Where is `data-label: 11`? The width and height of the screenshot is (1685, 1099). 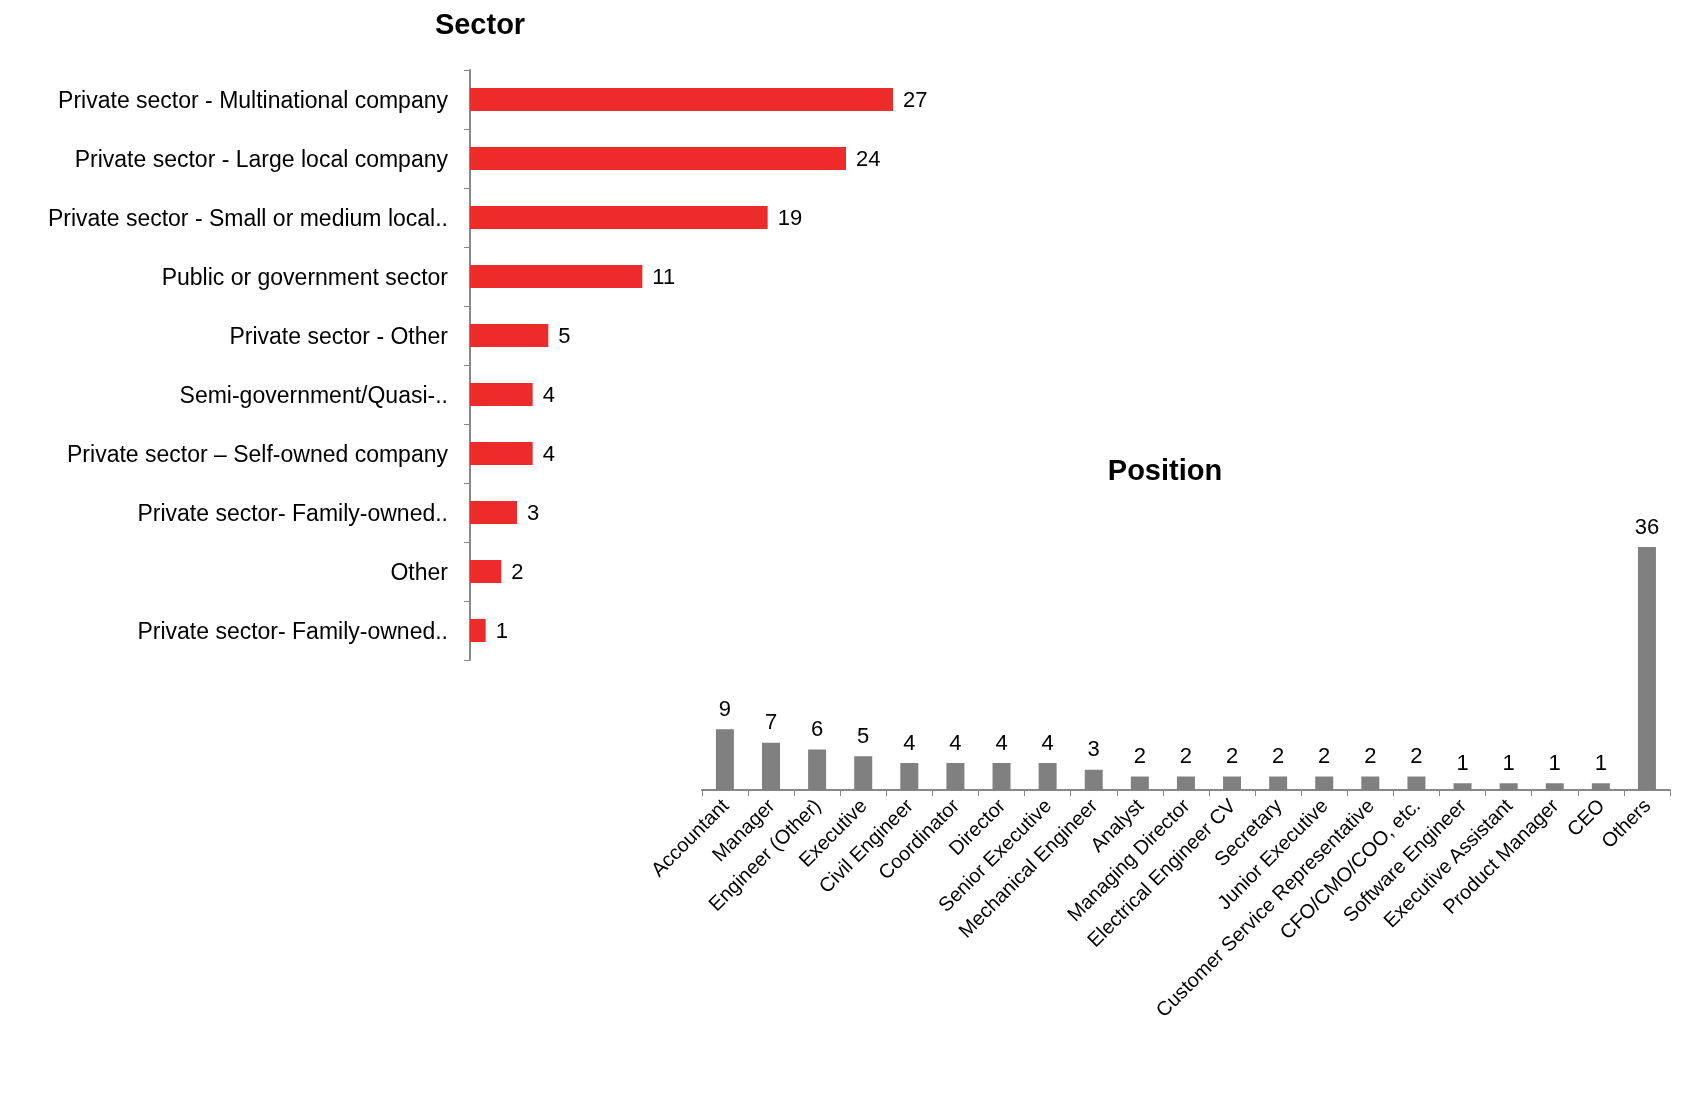
data-label: 11 is located at coordinates (664, 276).